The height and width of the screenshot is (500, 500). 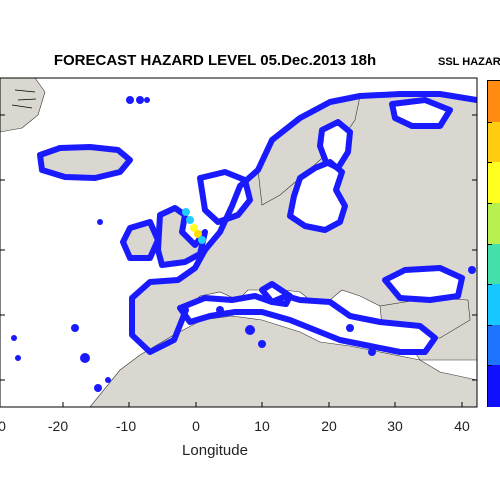 I want to click on xtick-label: 20, so click(x=329, y=426).